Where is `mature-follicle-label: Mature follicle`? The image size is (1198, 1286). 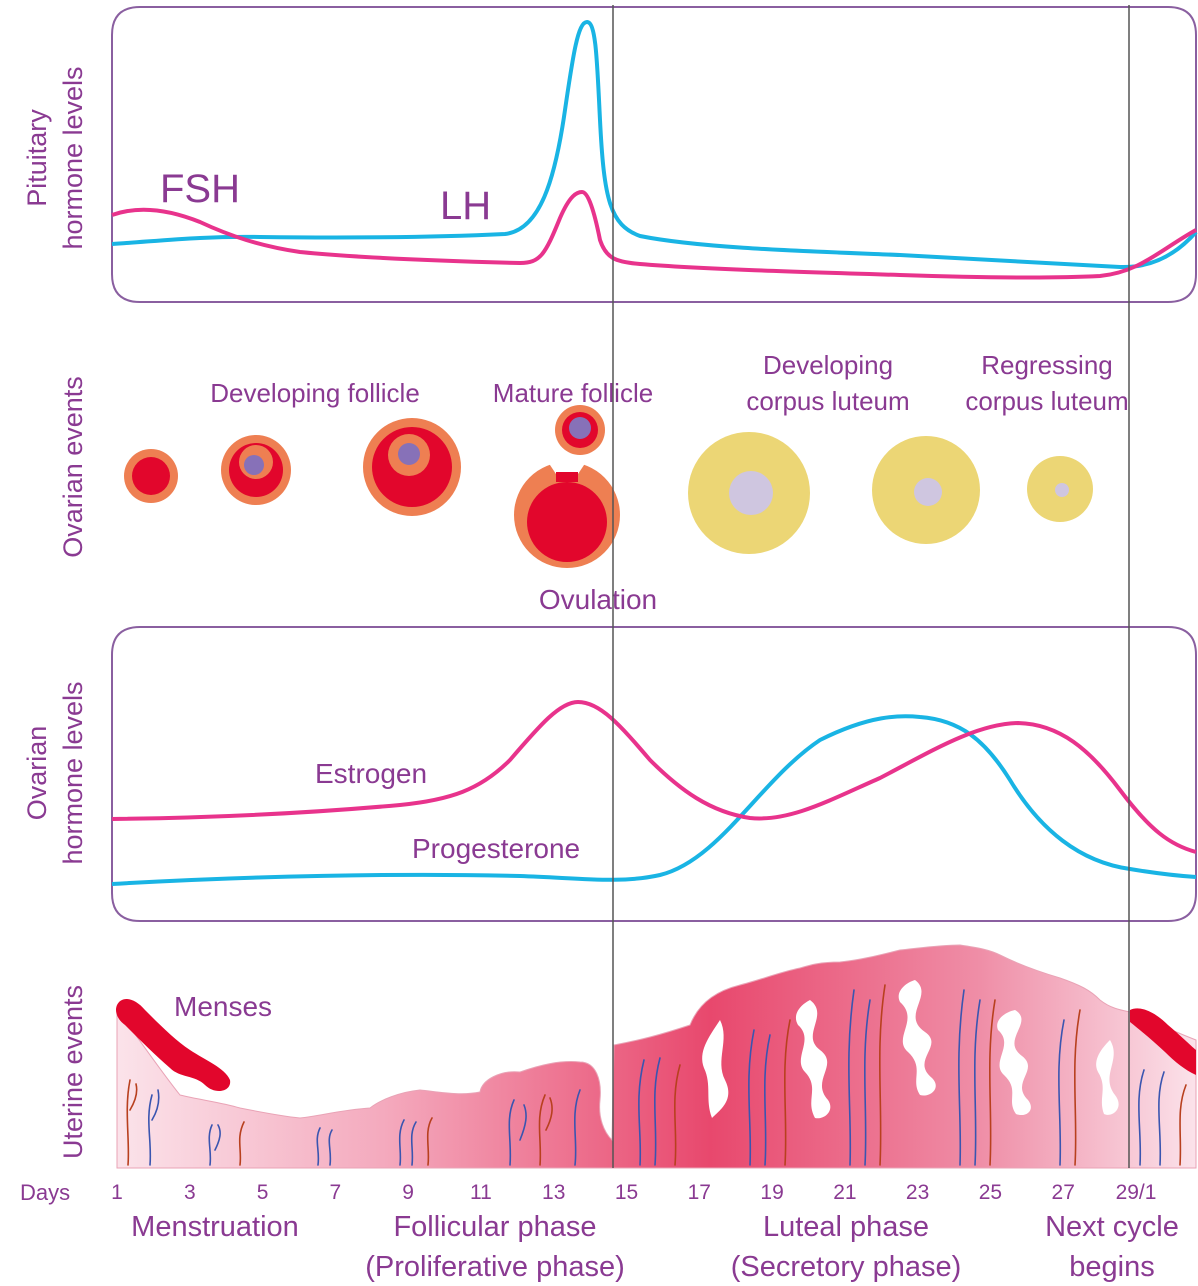 mature-follicle-label: Mature follicle is located at coordinates (573, 393).